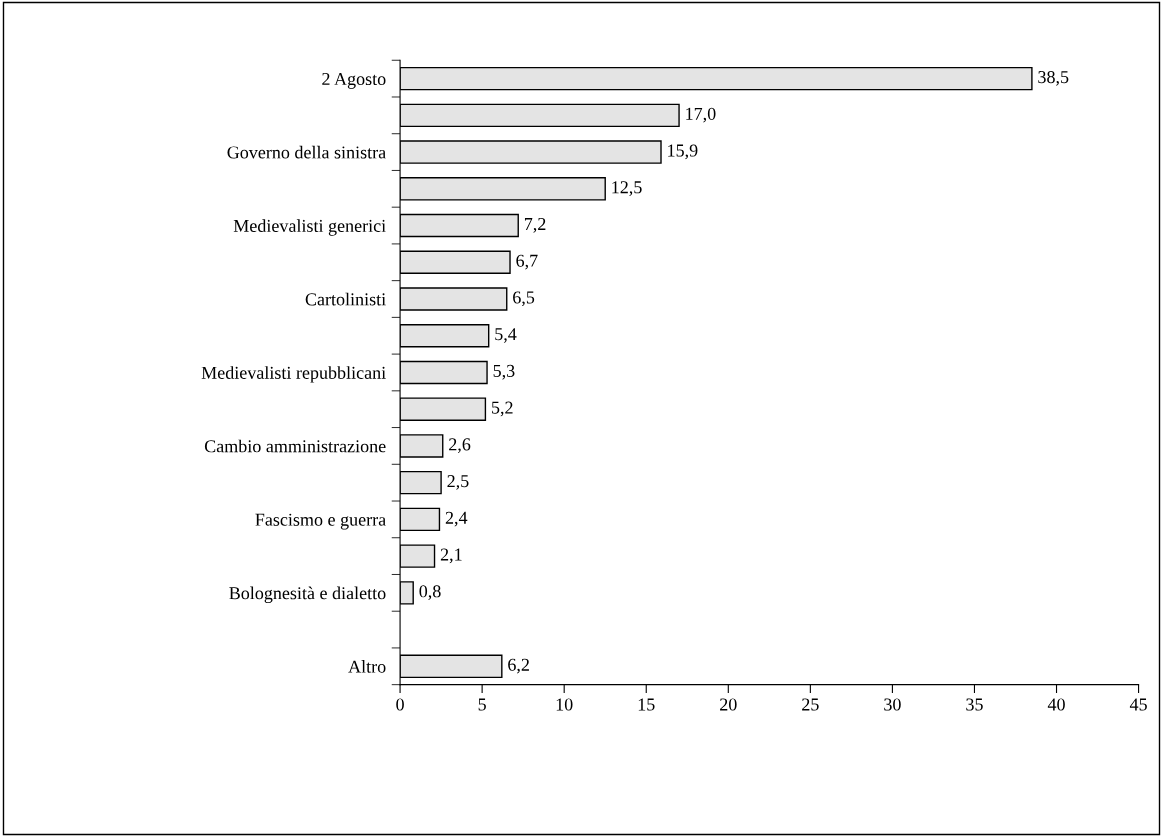 The image size is (1163, 837). What do you see at coordinates (460, 446) in the screenshot?
I see `data-label: 2,6` at bounding box center [460, 446].